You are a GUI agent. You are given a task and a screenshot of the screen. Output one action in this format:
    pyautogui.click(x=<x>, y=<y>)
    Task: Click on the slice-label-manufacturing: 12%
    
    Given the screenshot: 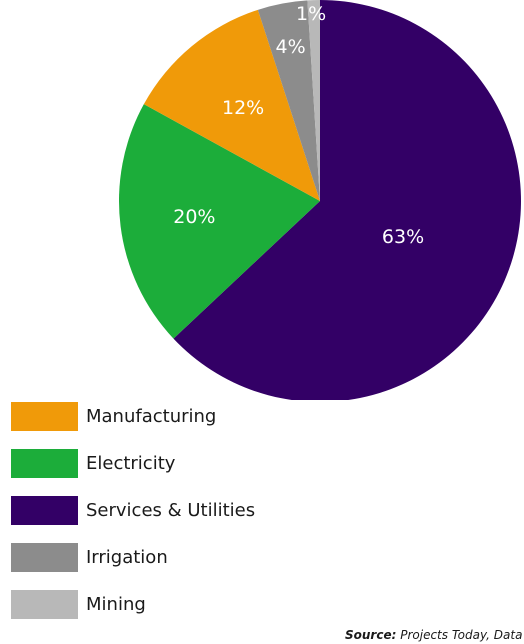 What is the action you would take?
    pyautogui.click(x=243, y=108)
    